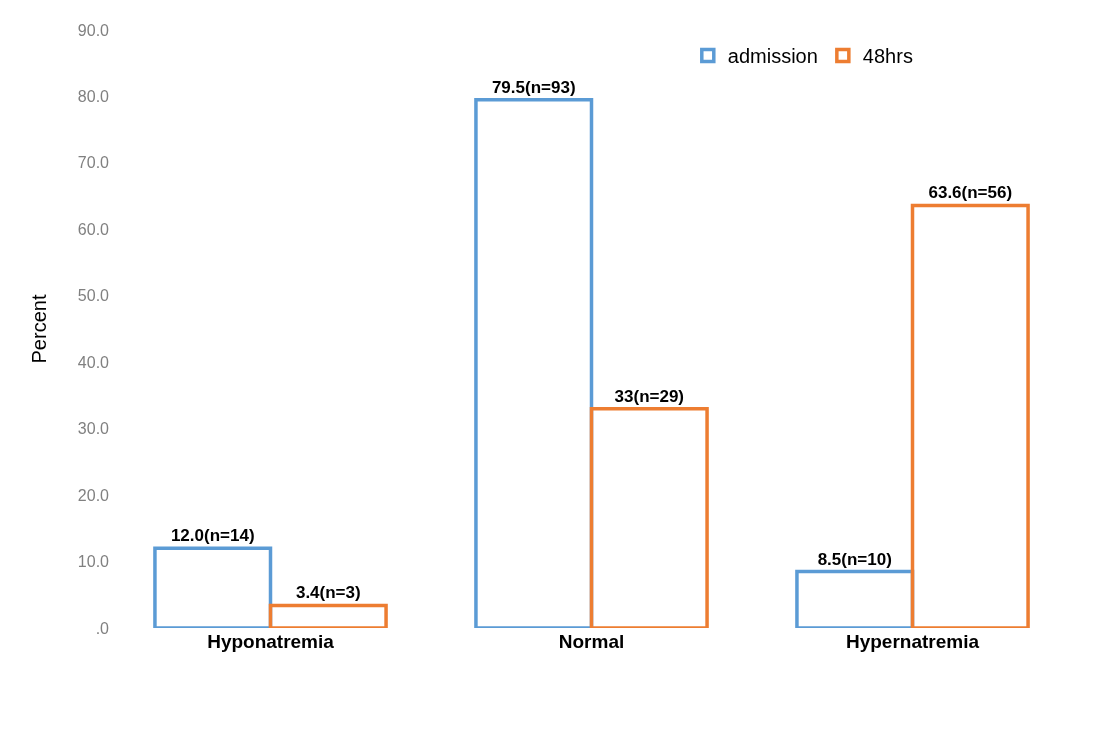 Image resolution: width=1103 pixels, height=738 pixels. Describe the element at coordinates (39, 329) in the screenshot. I see `y-axis-title: Percent` at that location.